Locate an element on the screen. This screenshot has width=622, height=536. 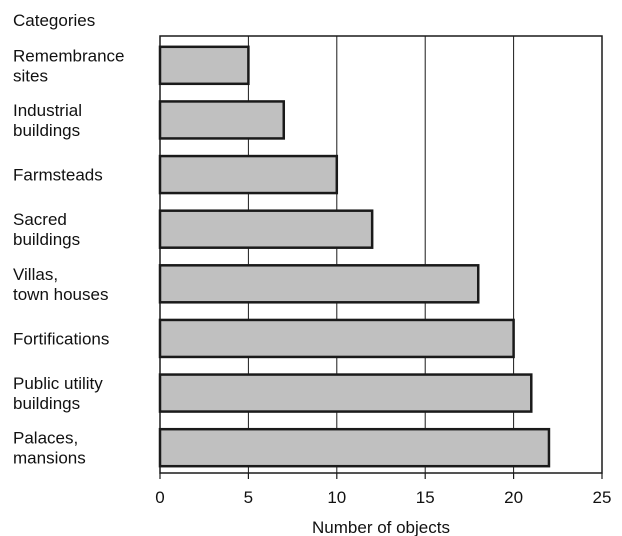
category-label-line: Remembrance is located at coordinates (69, 55).